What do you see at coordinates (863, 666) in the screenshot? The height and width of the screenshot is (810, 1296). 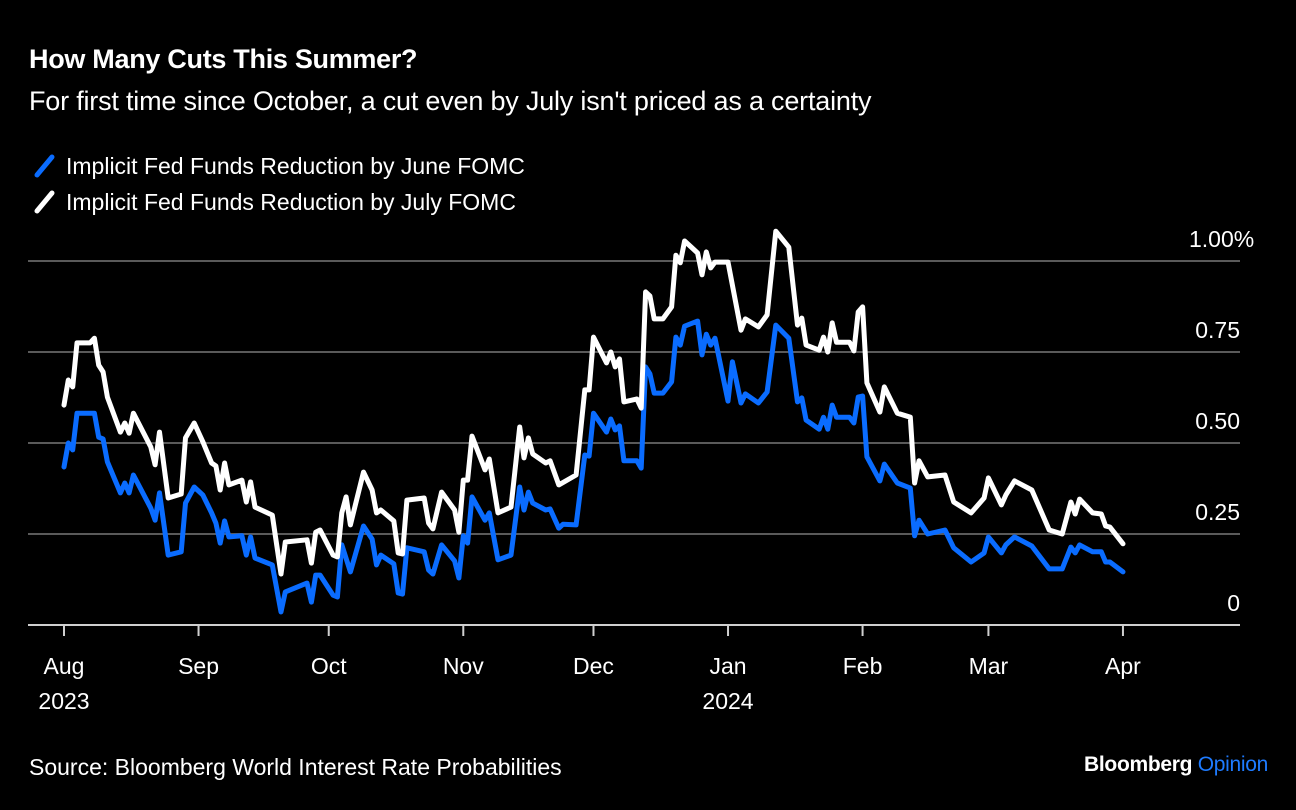 I see `x-tick-label: Feb` at bounding box center [863, 666].